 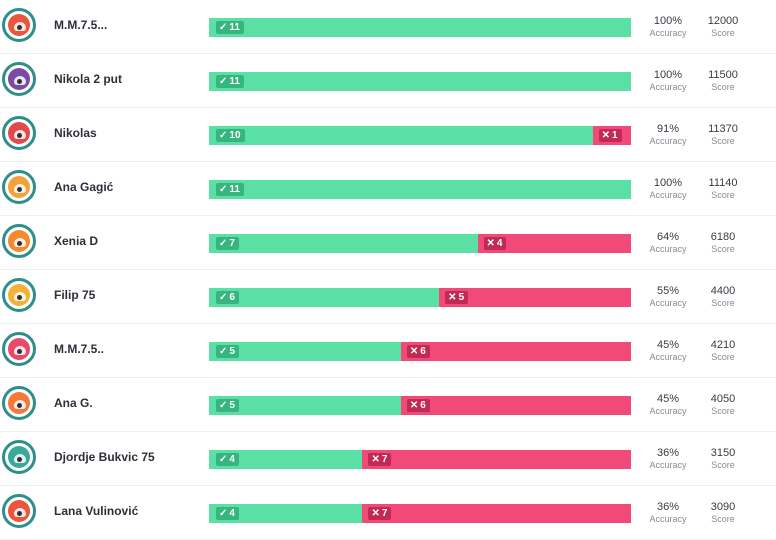 What do you see at coordinates (388, 243) in the screenshot?
I see `leaderboard-row: Xenia D ✓ 7 ✕ 4 64% Accuracy 6180 Score` at bounding box center [388, 243].